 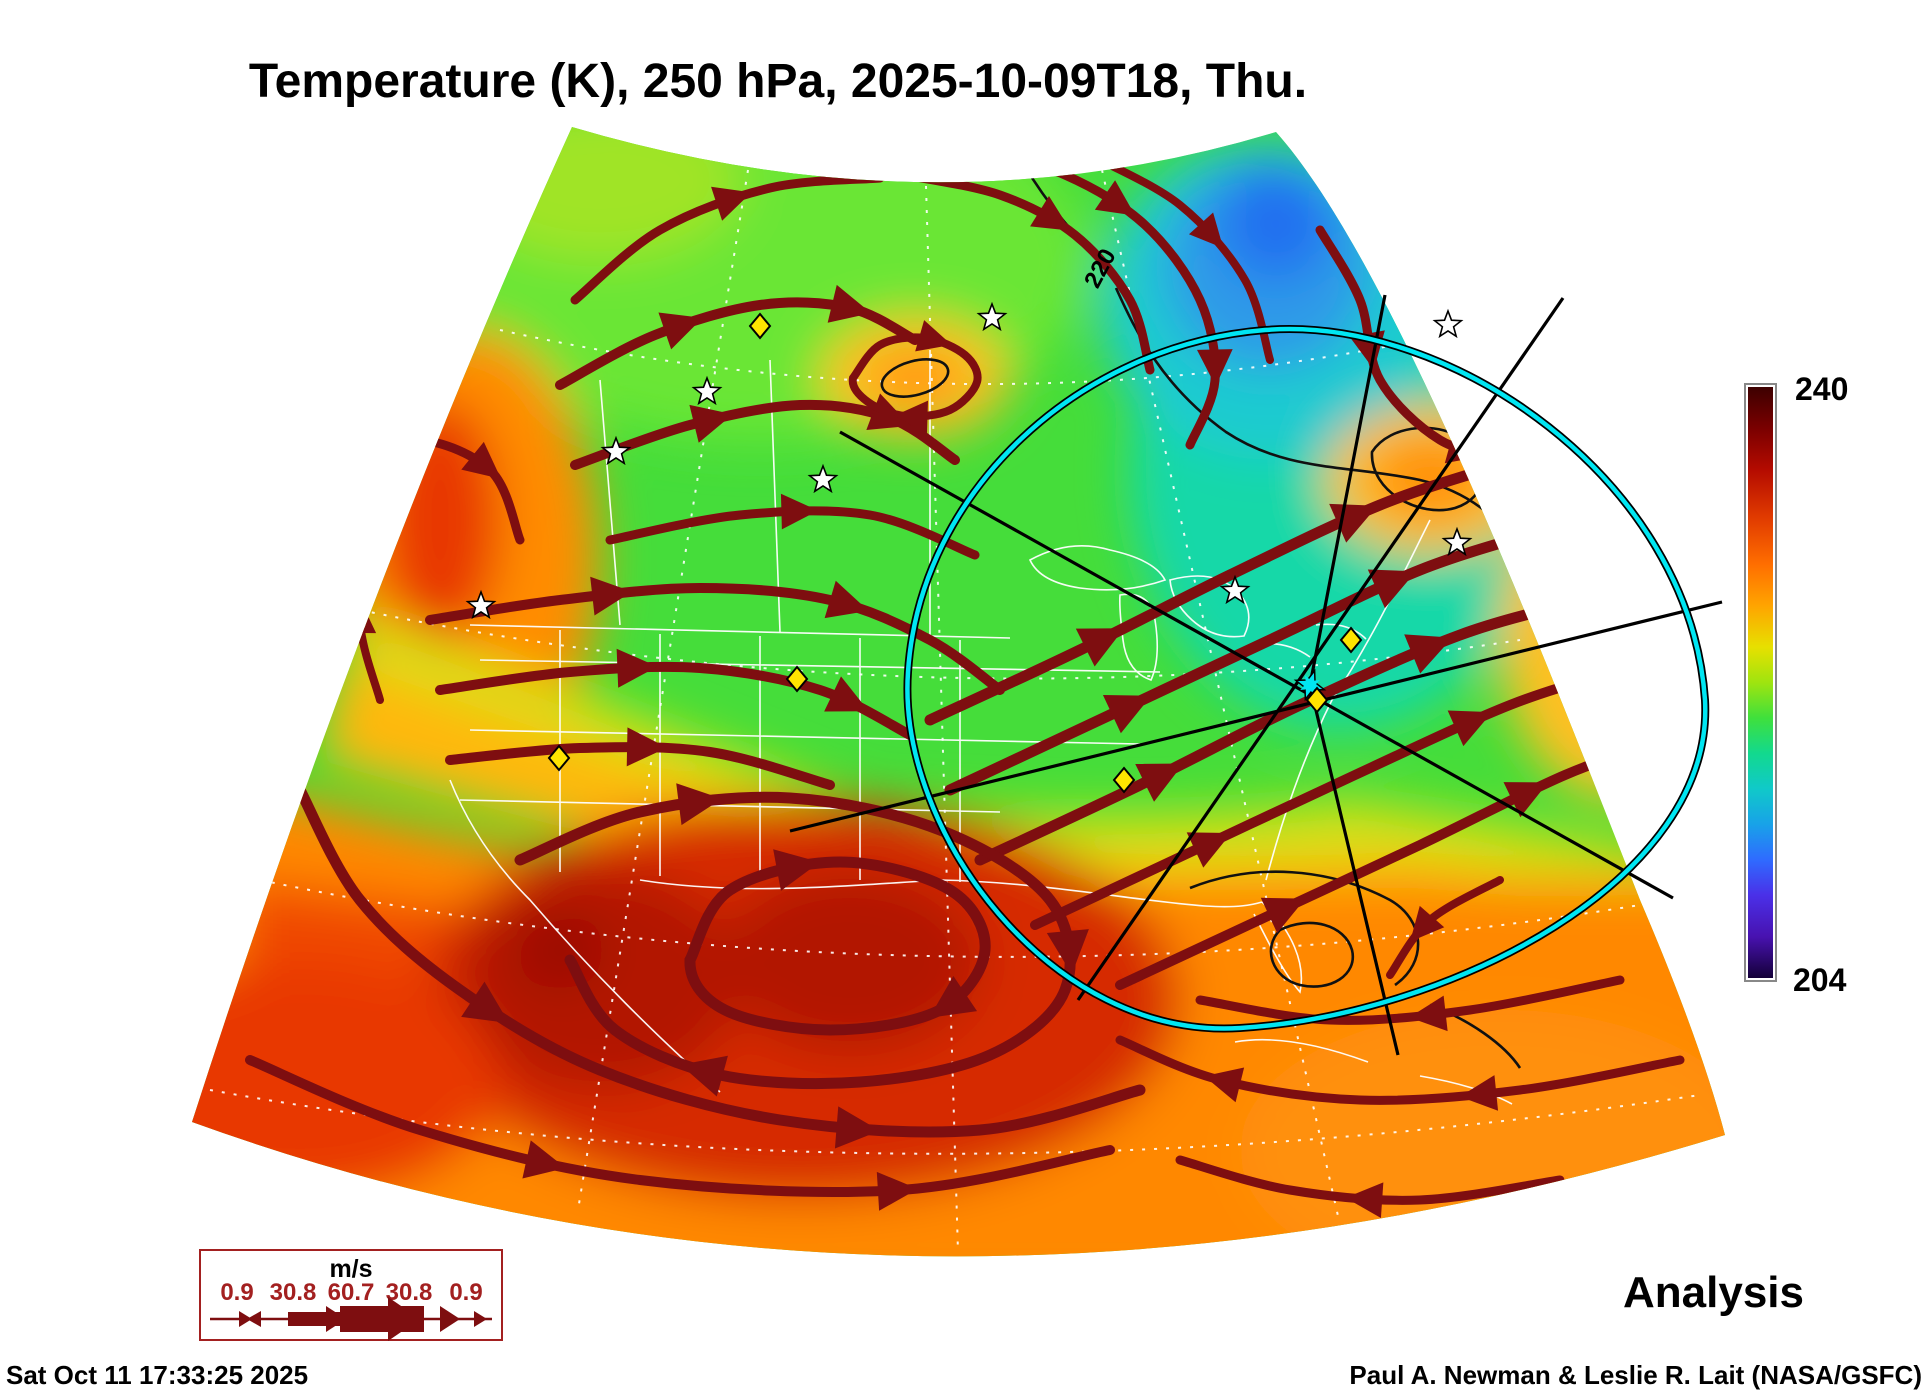 What do you see at coordinates (351, 1292) in the screenshot?
I see `wind-legend-value: 60.7` at bounding box center [351, 1292].